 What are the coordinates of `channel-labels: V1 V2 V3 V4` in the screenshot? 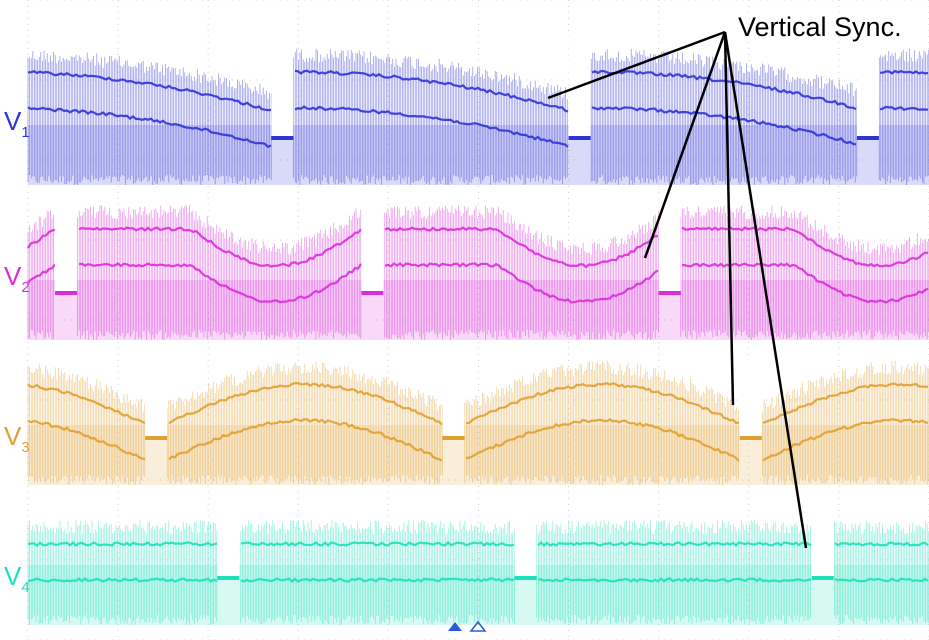 It's located at (17, 351).